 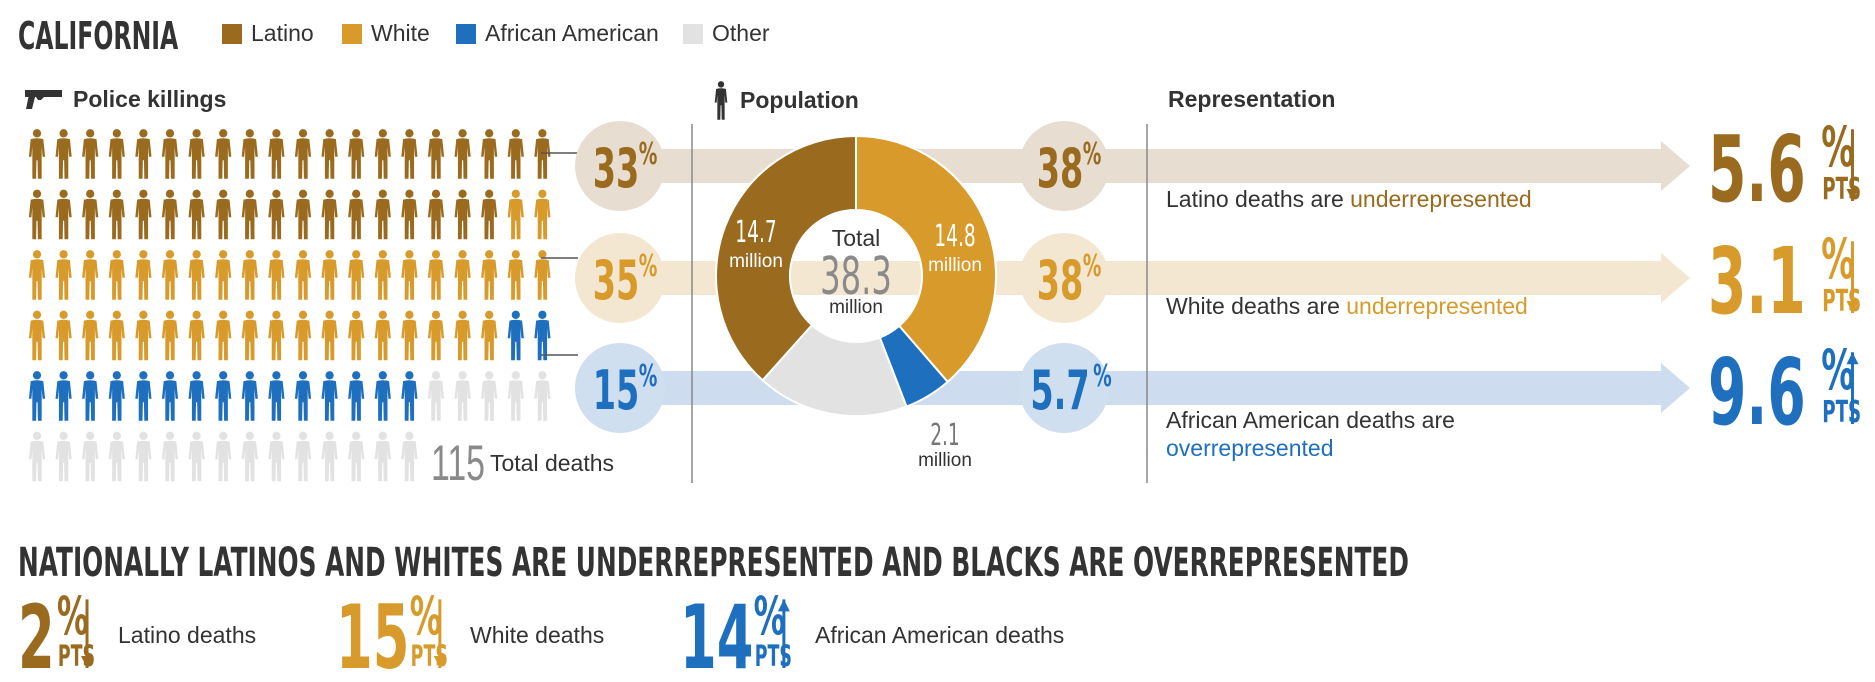 I want to click on representation-pts-white-value: 3.1, so click(x=1757, y=281).